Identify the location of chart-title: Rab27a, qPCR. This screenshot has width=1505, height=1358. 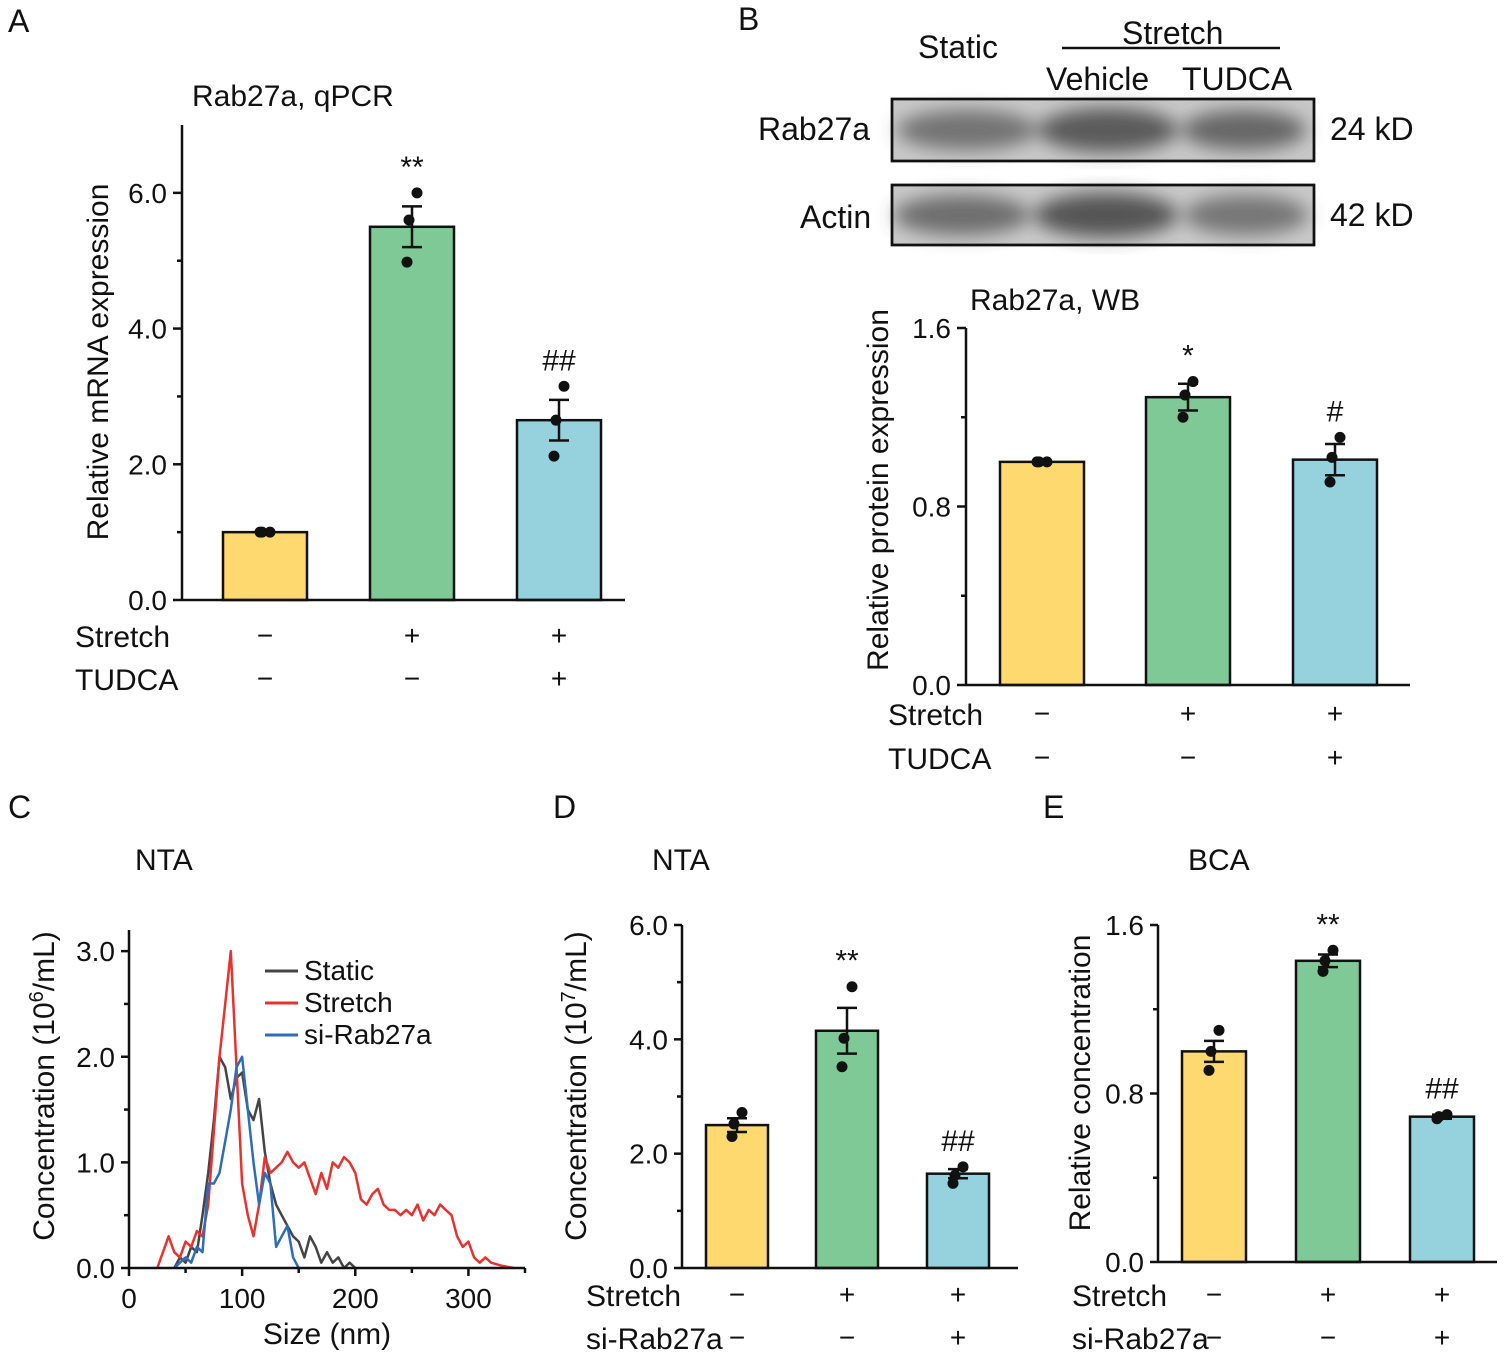
(293, 96).